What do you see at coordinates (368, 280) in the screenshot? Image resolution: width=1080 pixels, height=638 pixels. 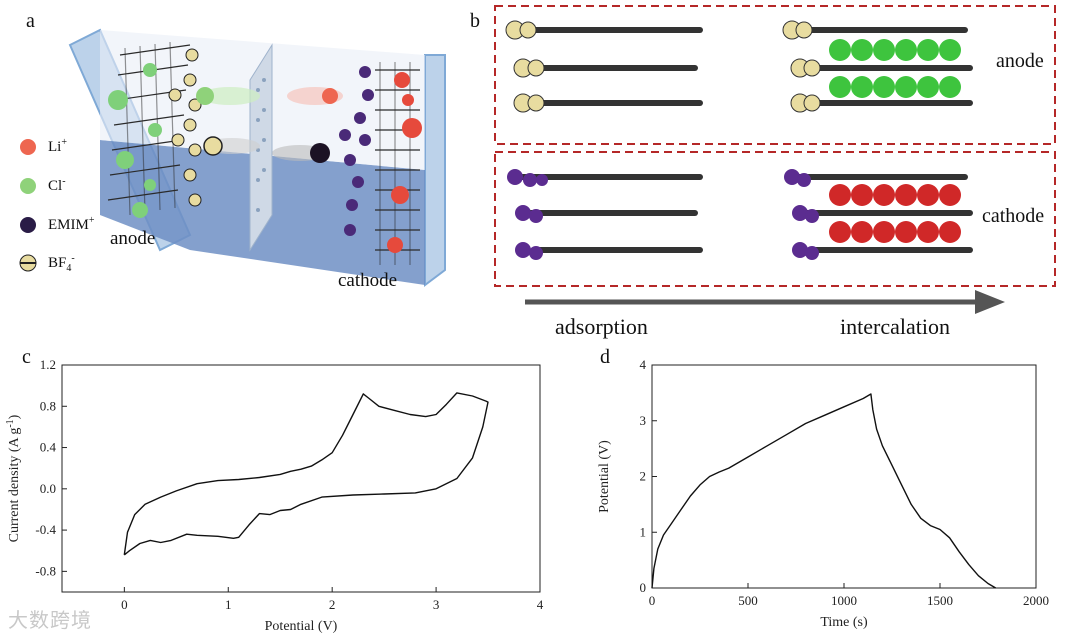 I see `panel-a-cathode-label: cathode` at bounding box center [368, 280].